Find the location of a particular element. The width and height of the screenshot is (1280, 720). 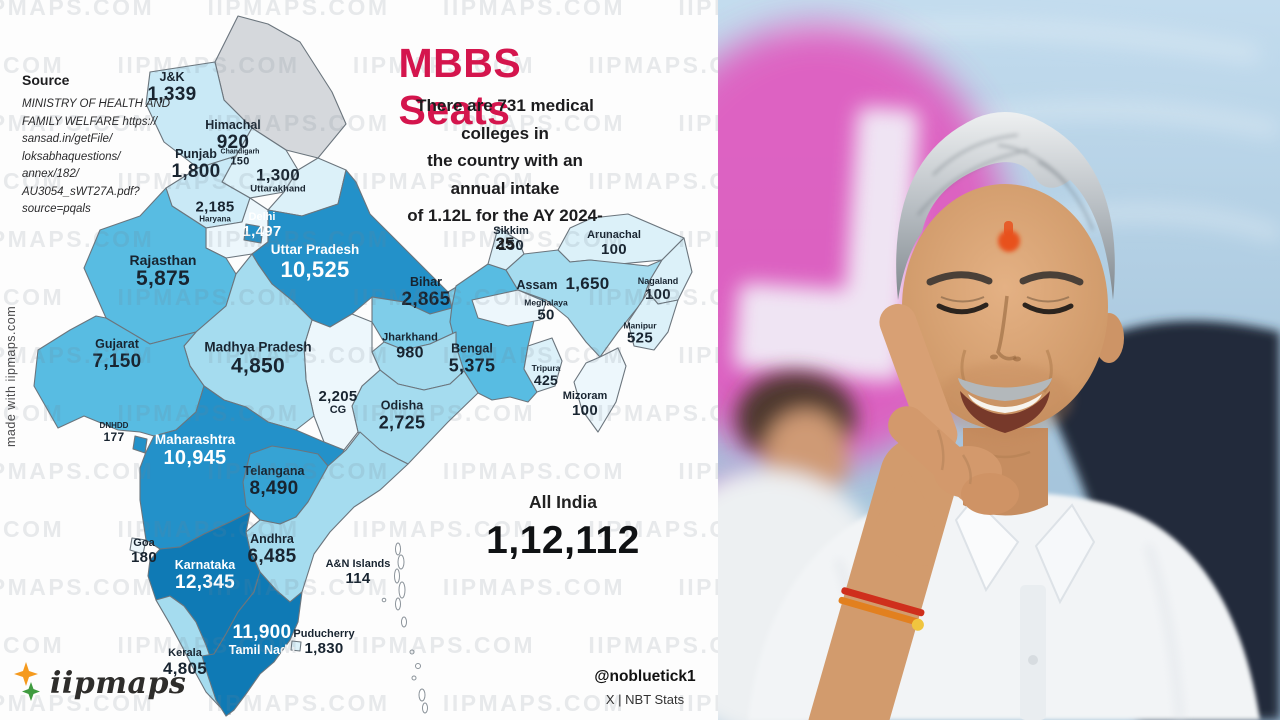

index-finger is located at coordinates (918, 378).